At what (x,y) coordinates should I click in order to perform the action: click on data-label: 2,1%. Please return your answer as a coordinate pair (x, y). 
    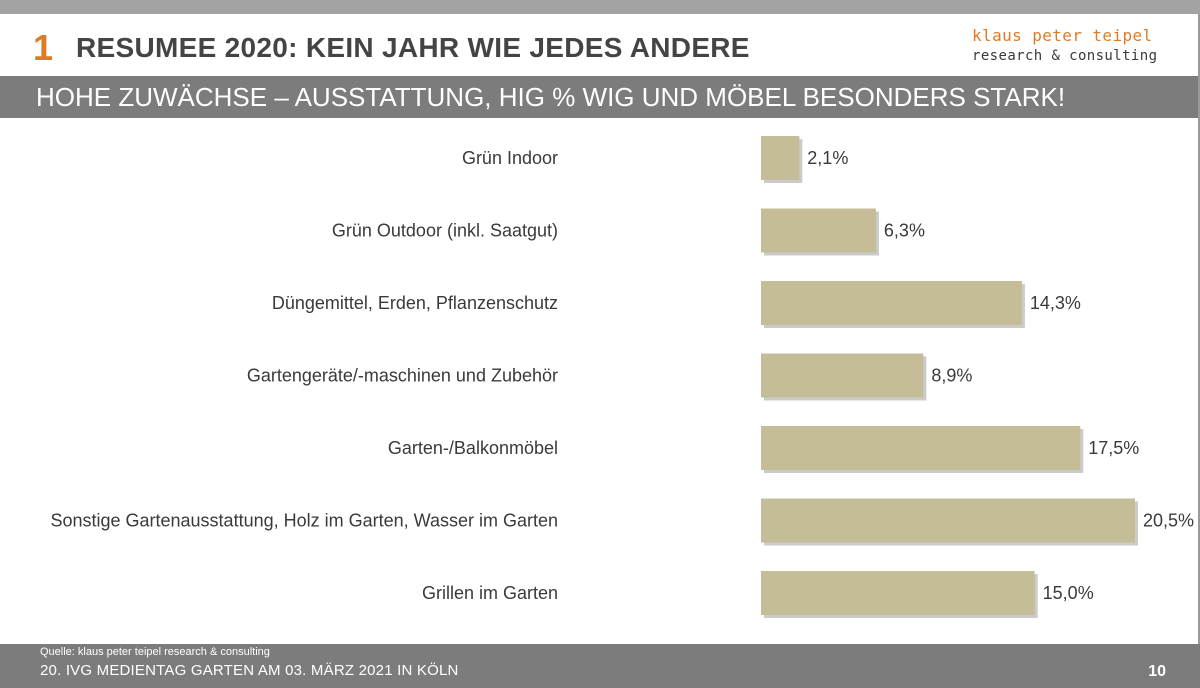
    Looking at the image, I should click on (827, 158).